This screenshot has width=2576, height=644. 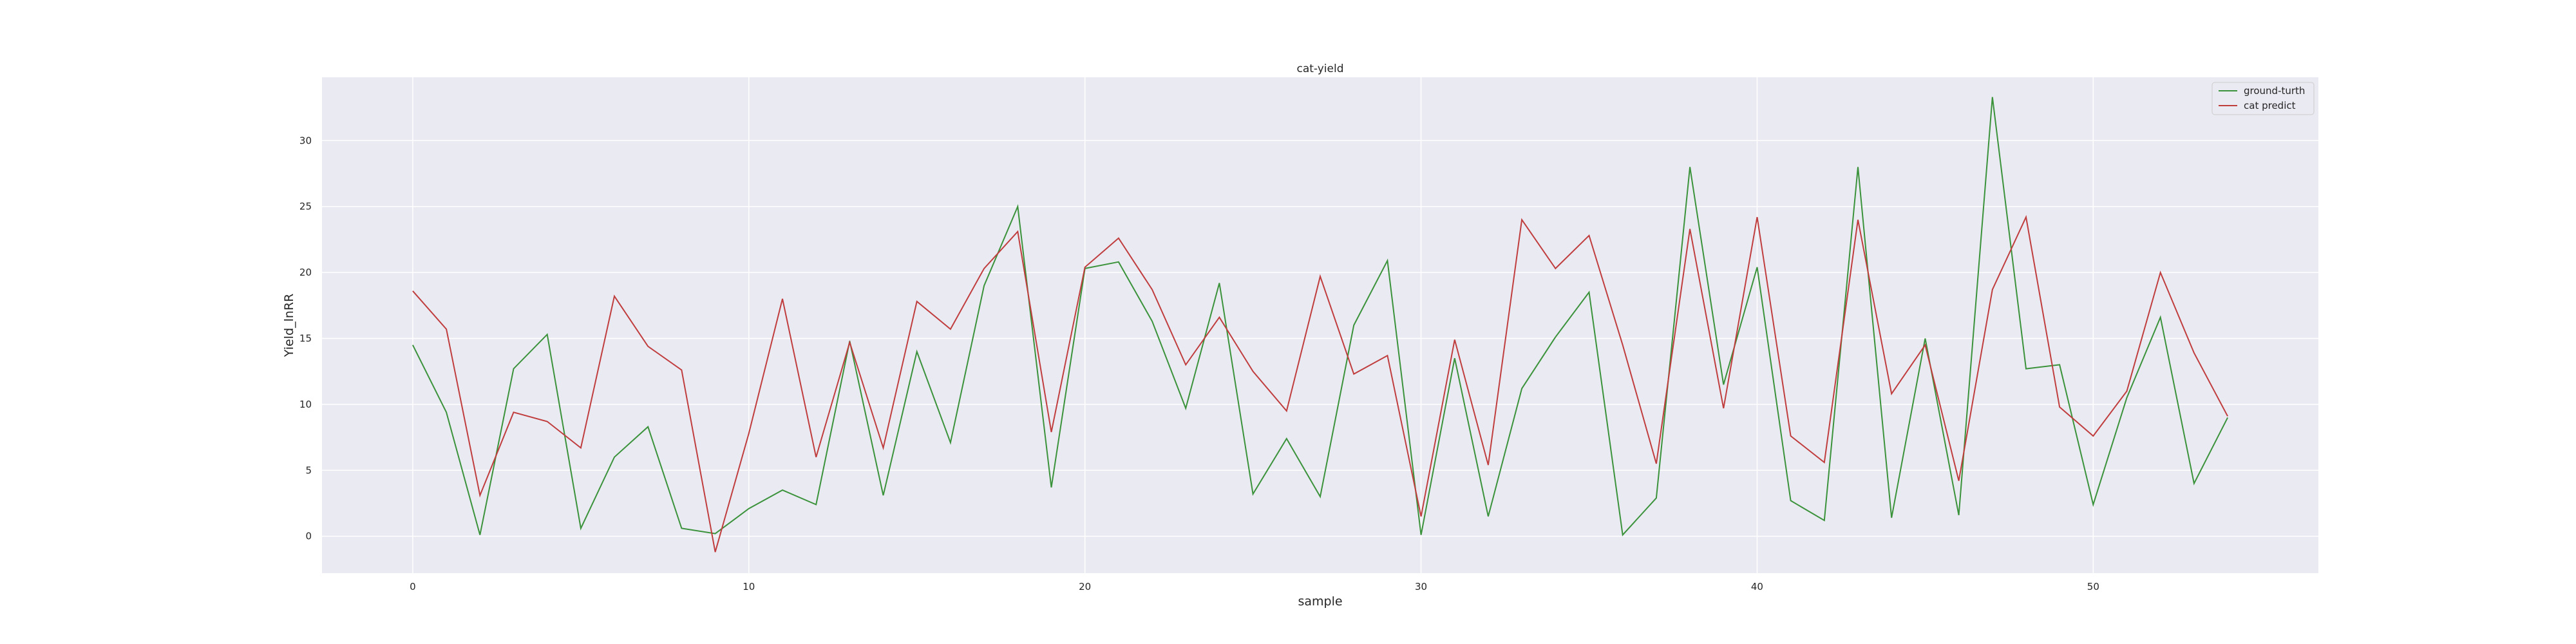 I want to click on chart-title: cat-yield, so click(x=1319, y=68).